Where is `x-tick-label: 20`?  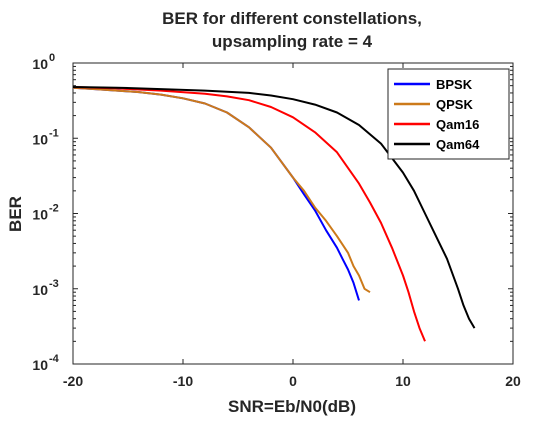
x-tick-label: 20 is located at coordinates (513, 381).